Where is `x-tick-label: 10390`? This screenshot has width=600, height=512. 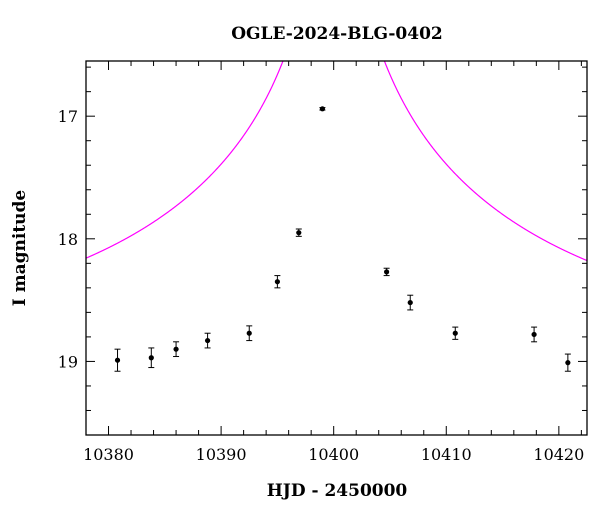 x-tick-label: 10390 is located at coordinates (221, 454).